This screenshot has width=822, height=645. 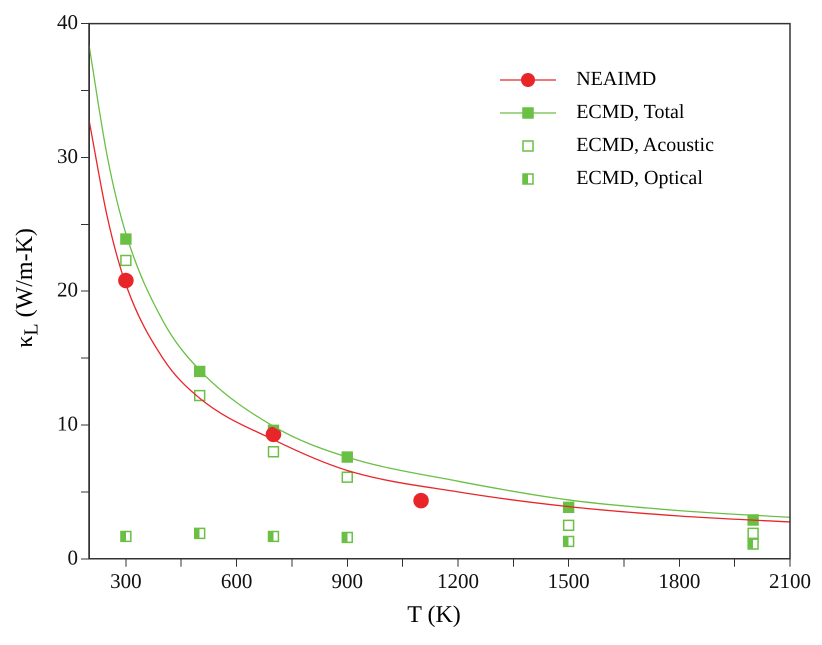 I want to click on x-tick-label: 1800, so click(x=679, y=580).